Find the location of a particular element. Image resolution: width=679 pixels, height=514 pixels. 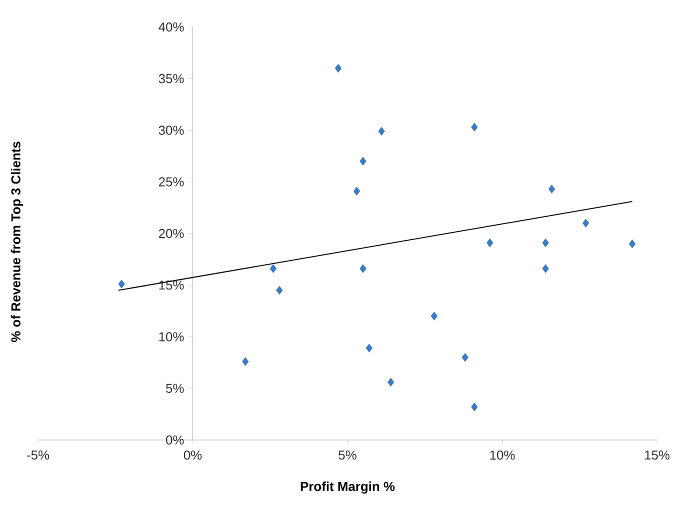

x-tick-label: 5% is located at coordinates (347, 455).